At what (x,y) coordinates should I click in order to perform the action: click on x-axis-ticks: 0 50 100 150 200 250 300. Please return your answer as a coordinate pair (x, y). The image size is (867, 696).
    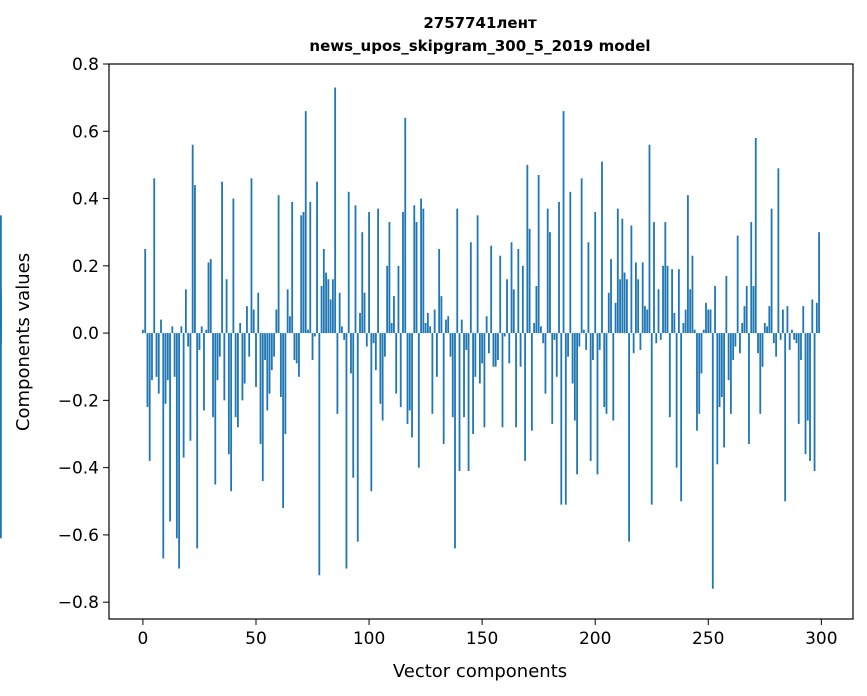
    Looking at the image, I should click on (488, 634).